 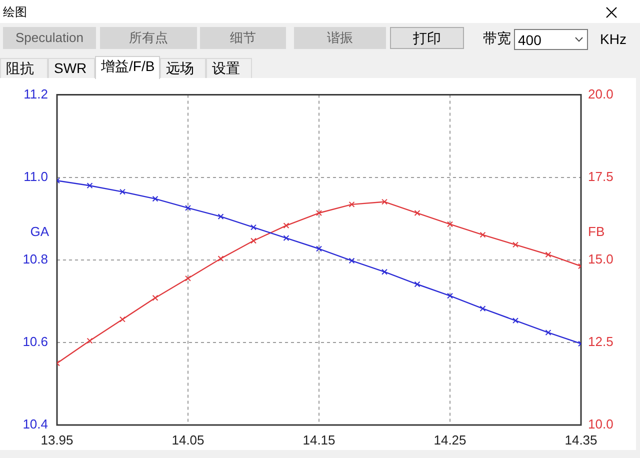 What do you see at coordinates (601, 258) in the screenshot?
I see `y2-tick-label: 15.0` at bounding box center [601, 258].